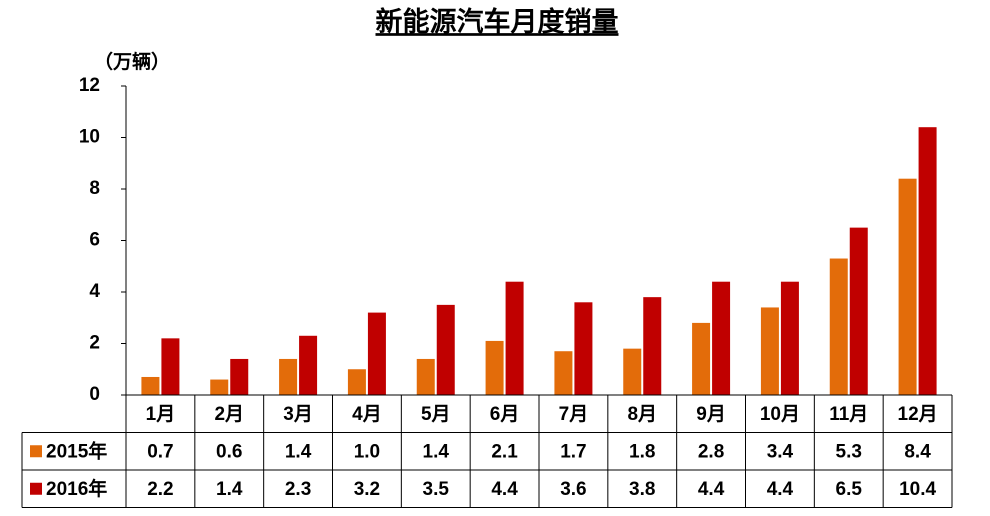  What do you see at coordinates (367, 414) in the screenshot?
I see `x-tick-label: 4月` at bounding box center [367, 414].